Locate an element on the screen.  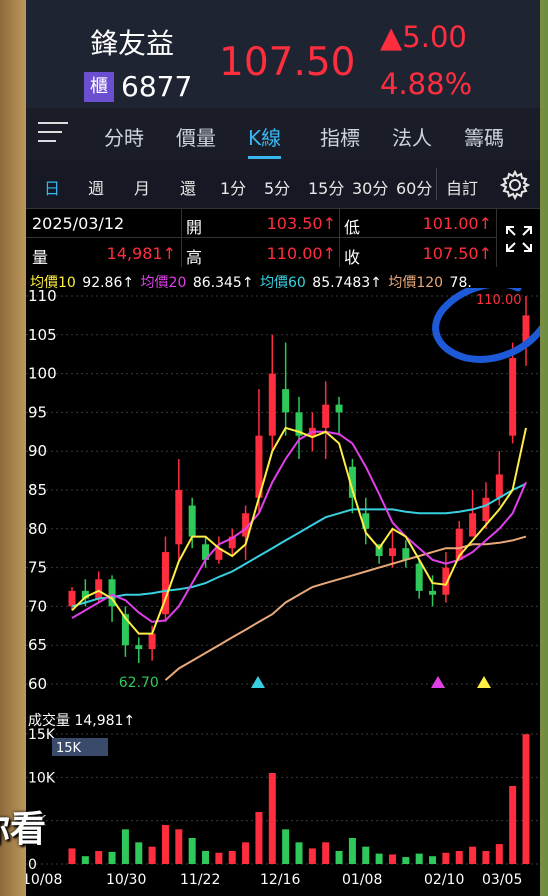
period-adjusted: 還 is located at coordinates (188, 188).